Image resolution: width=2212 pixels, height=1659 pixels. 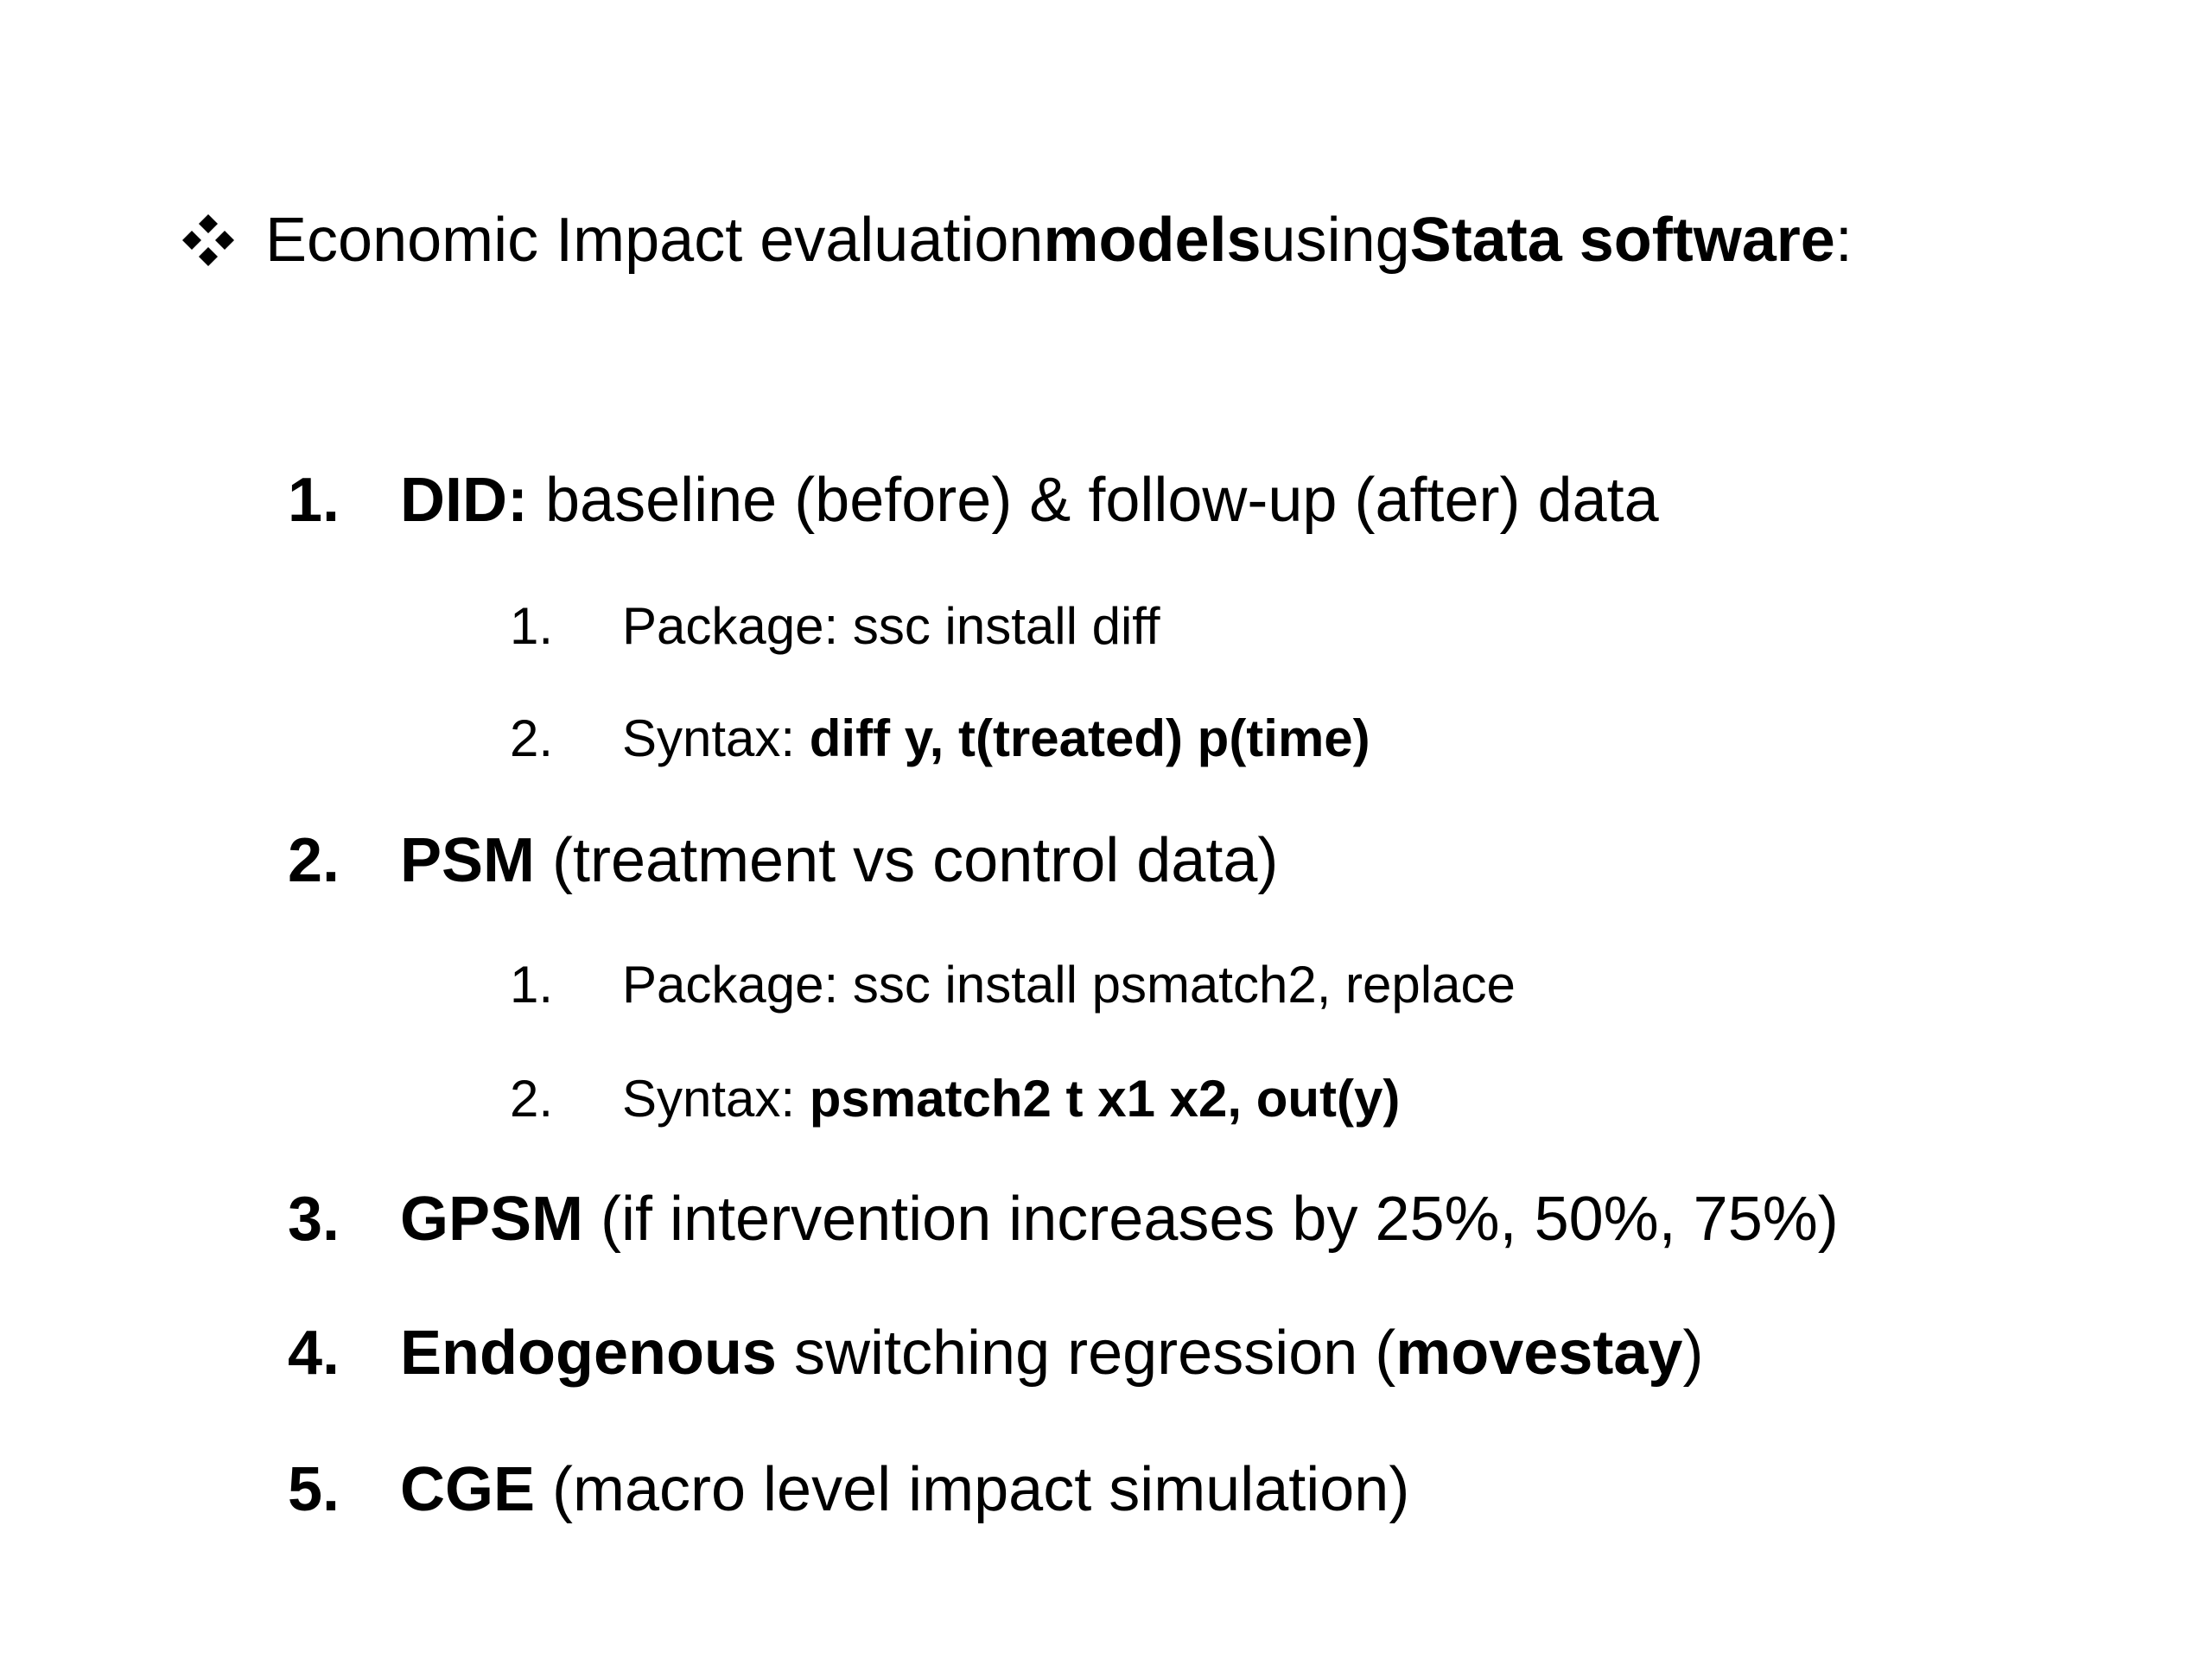 I want to click on item-number: 3., so click(x=314, y=1219).